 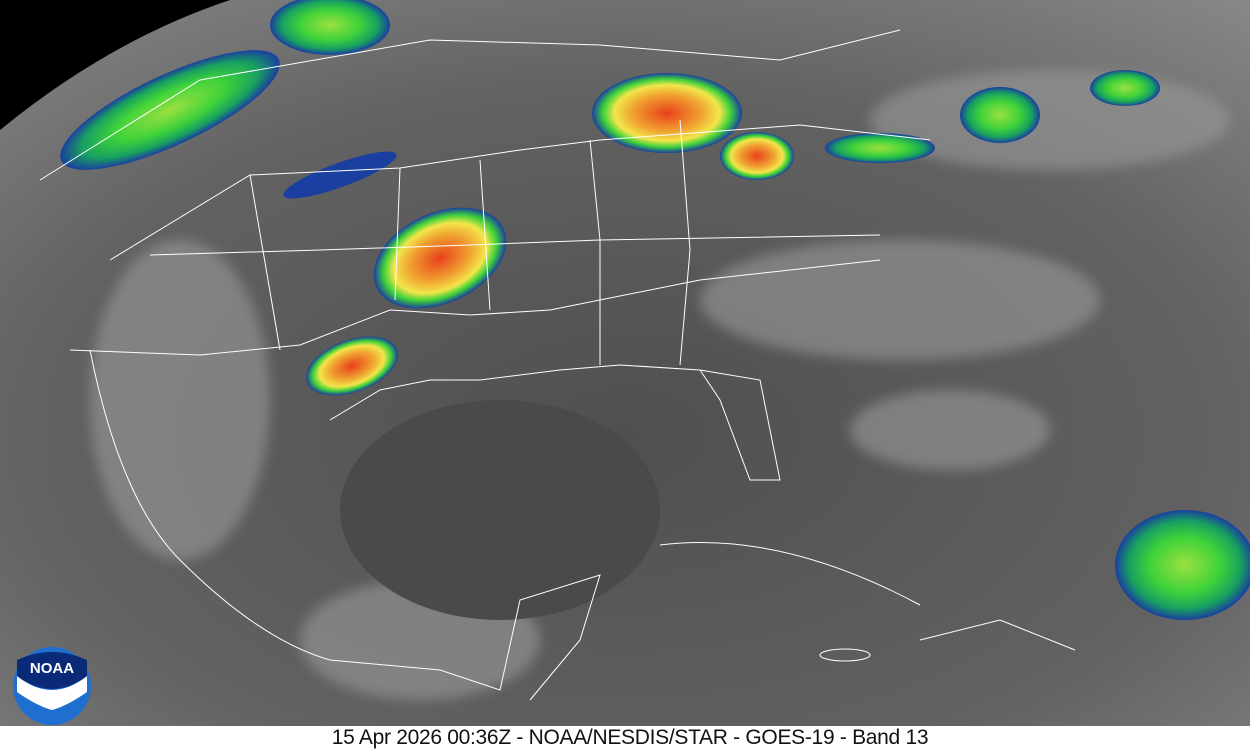 I want to click on storm-great-lakes, so click(x=667, y=113).